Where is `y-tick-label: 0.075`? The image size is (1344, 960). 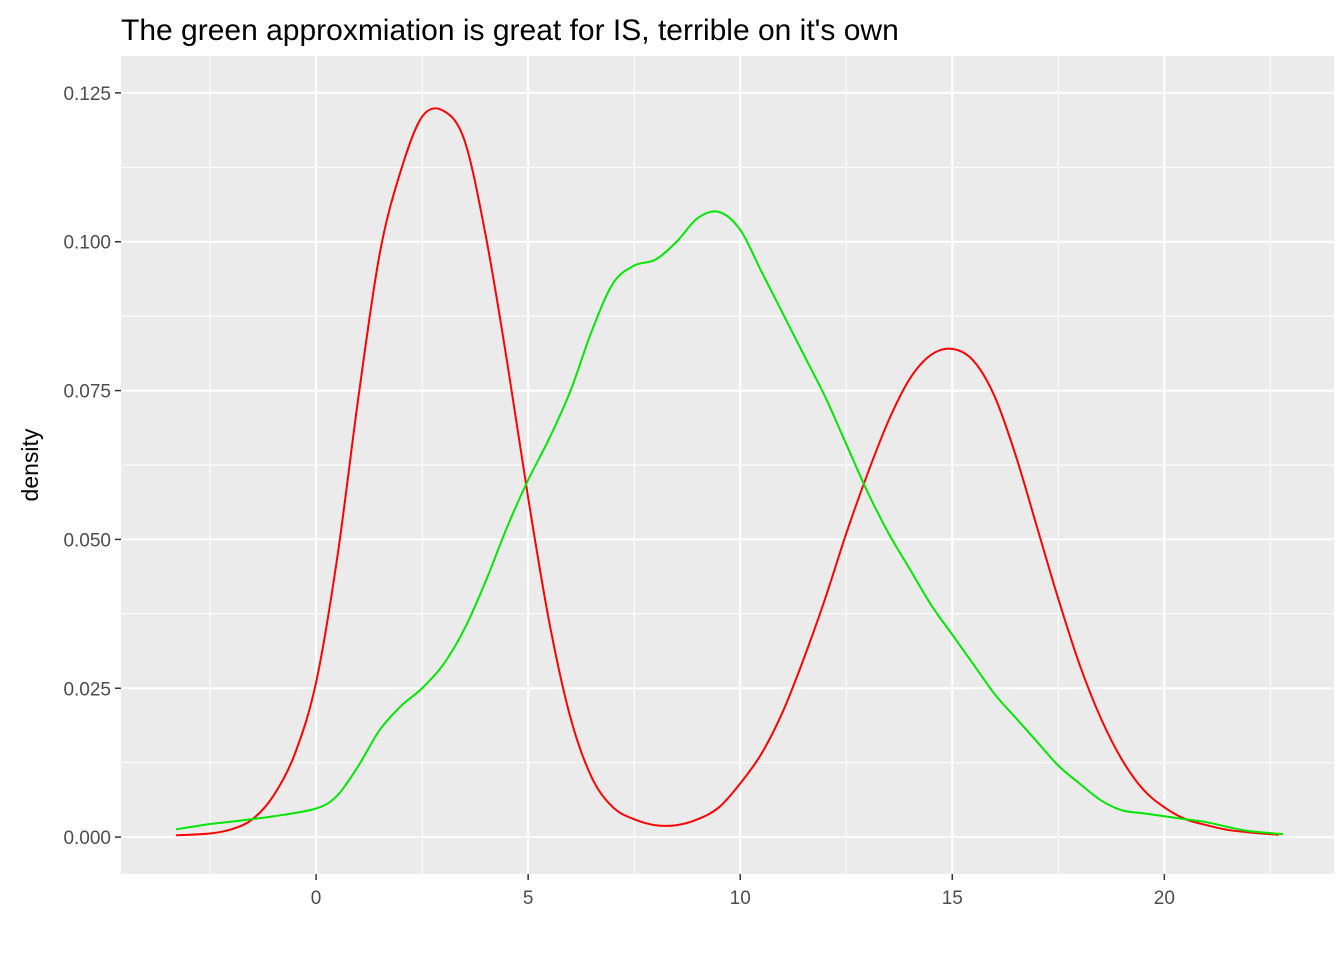
y-tick-label: 0.075 is located at coordinates (87, 392).